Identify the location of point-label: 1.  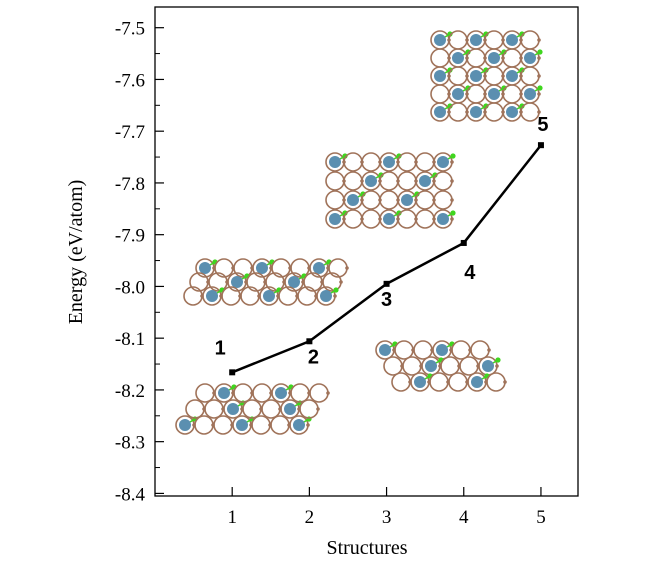
(220, 348).